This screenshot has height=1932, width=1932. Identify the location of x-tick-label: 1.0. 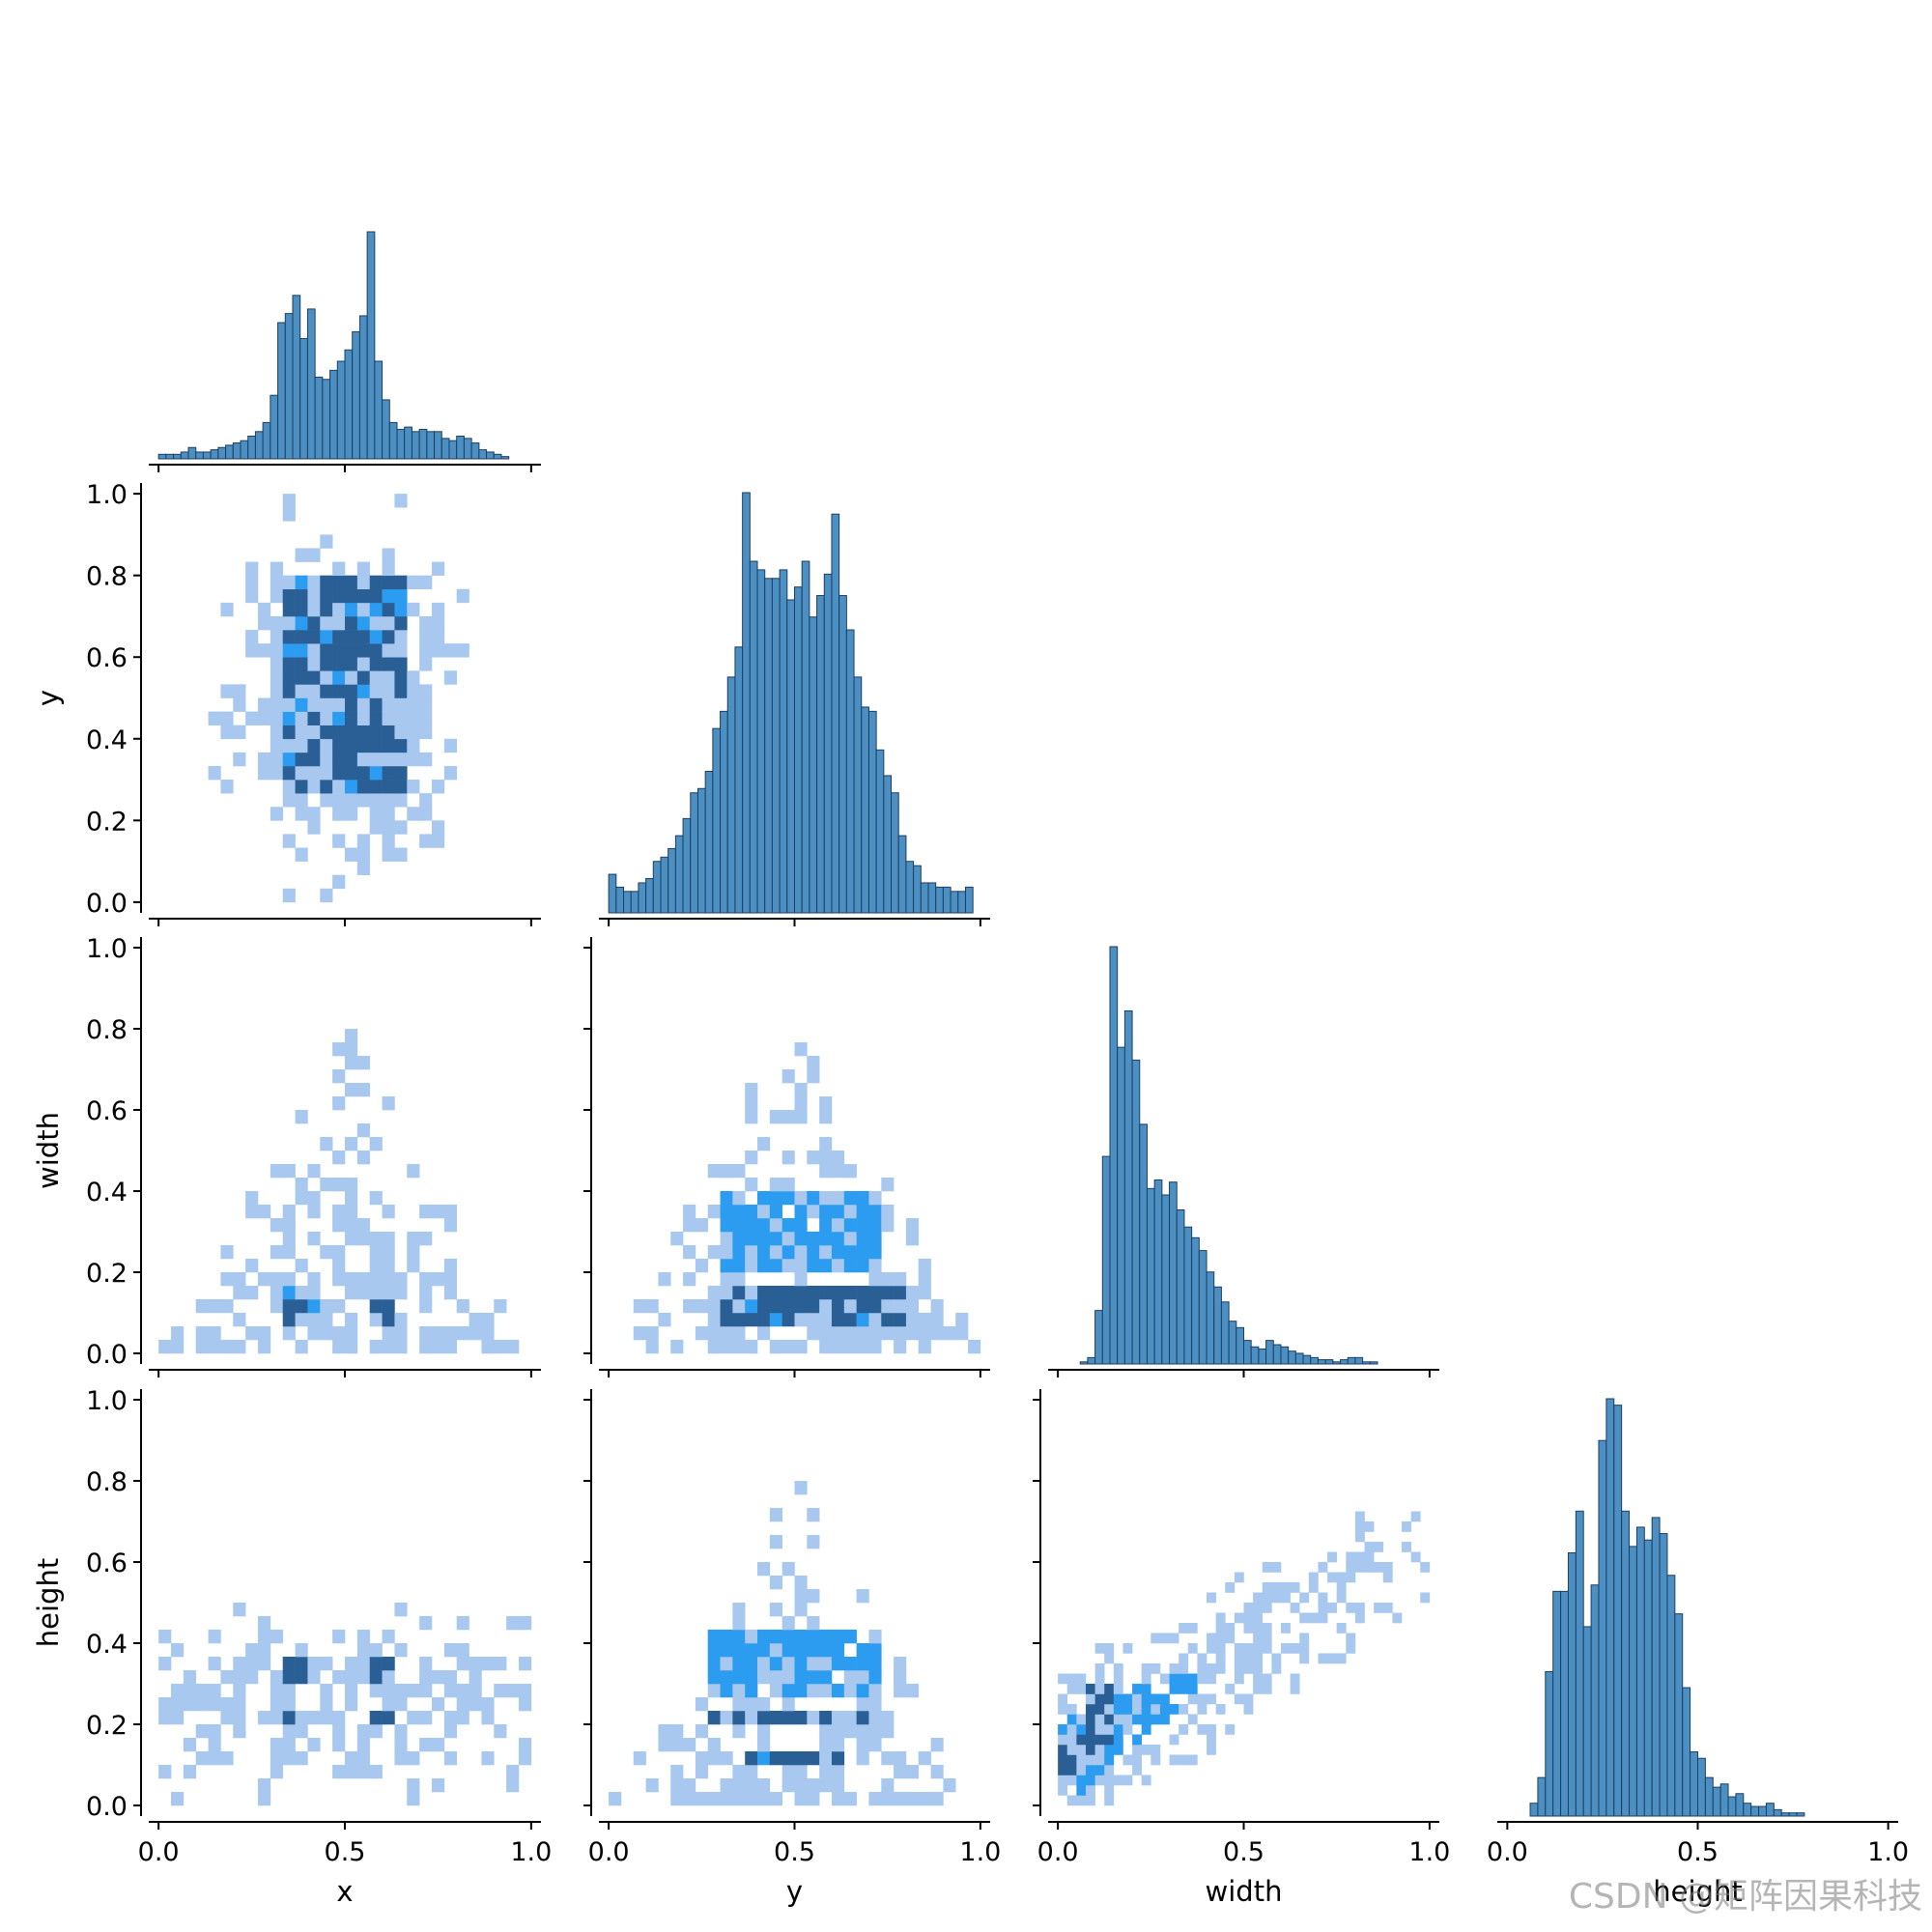
(531, 1852).